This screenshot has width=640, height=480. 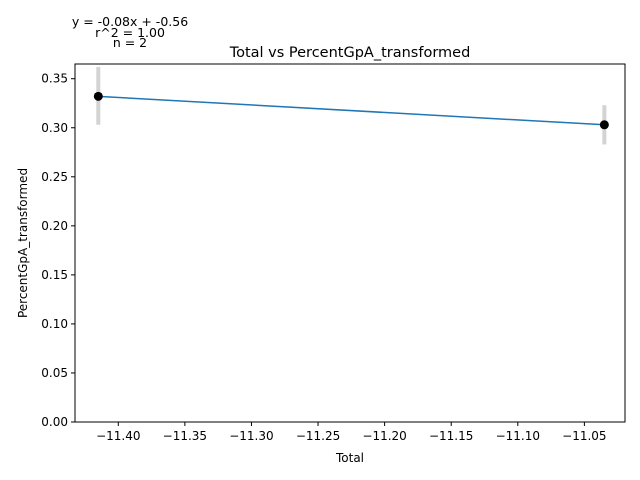 What do you see at coordinates (251, 436) in the screenshot?
I see `x-tick-label: −11.30` at bounding box center [251, 436].